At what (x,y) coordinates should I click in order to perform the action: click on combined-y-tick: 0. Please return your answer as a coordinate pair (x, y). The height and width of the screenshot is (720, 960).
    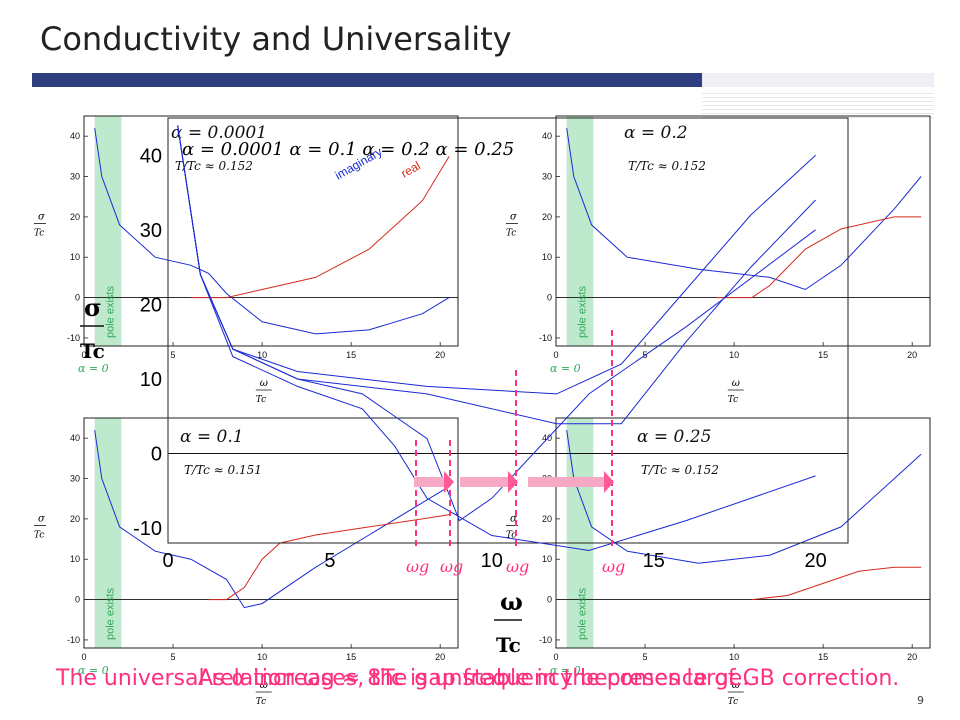
    Looking at the image, I should click on (156, 455).